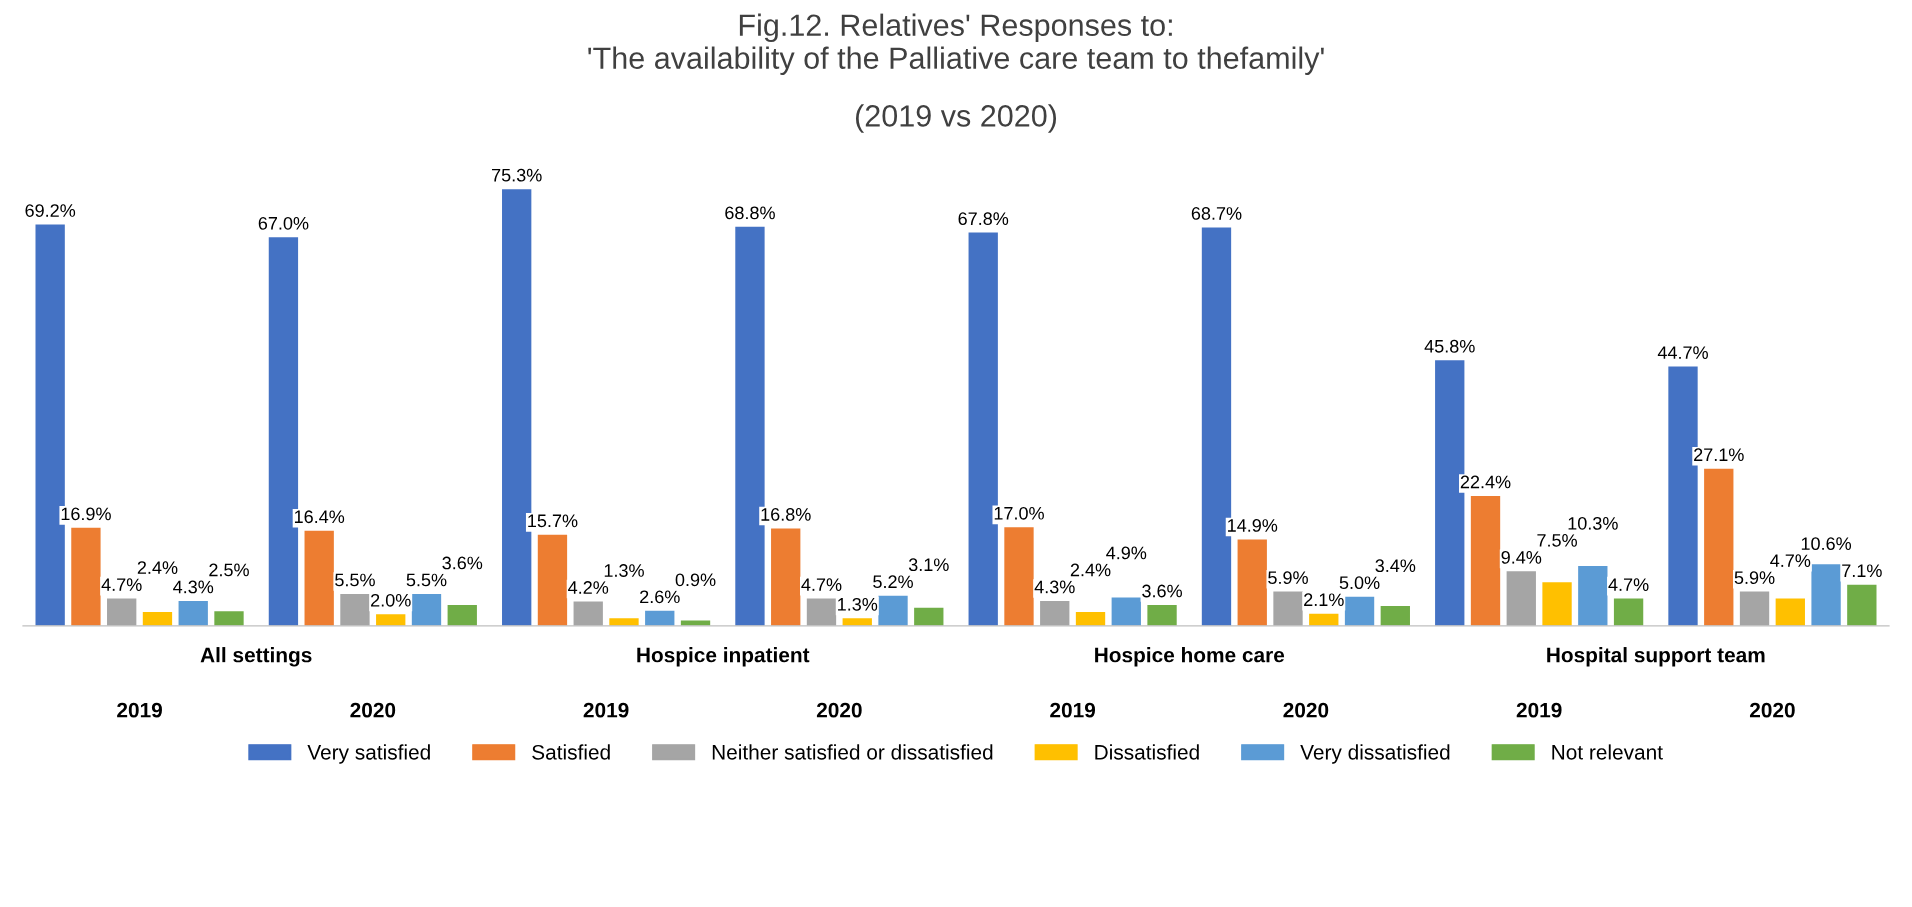 The image size is (1912, 907). I want to click on data-label: 3.1%, so click(928, 565).